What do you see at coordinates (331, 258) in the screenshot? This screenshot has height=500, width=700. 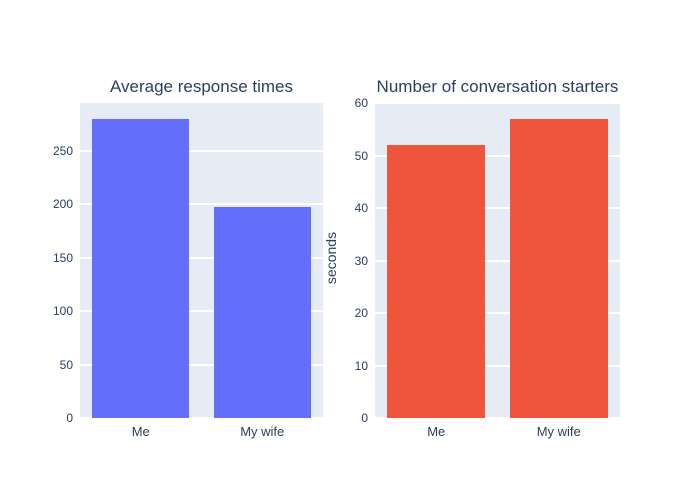 I see `y-axis-title: seconds` at bounding box center [331, 258].